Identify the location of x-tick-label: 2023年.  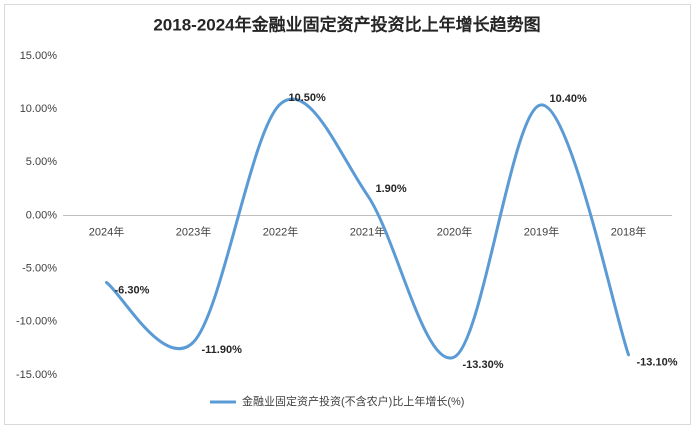
(193, 231).